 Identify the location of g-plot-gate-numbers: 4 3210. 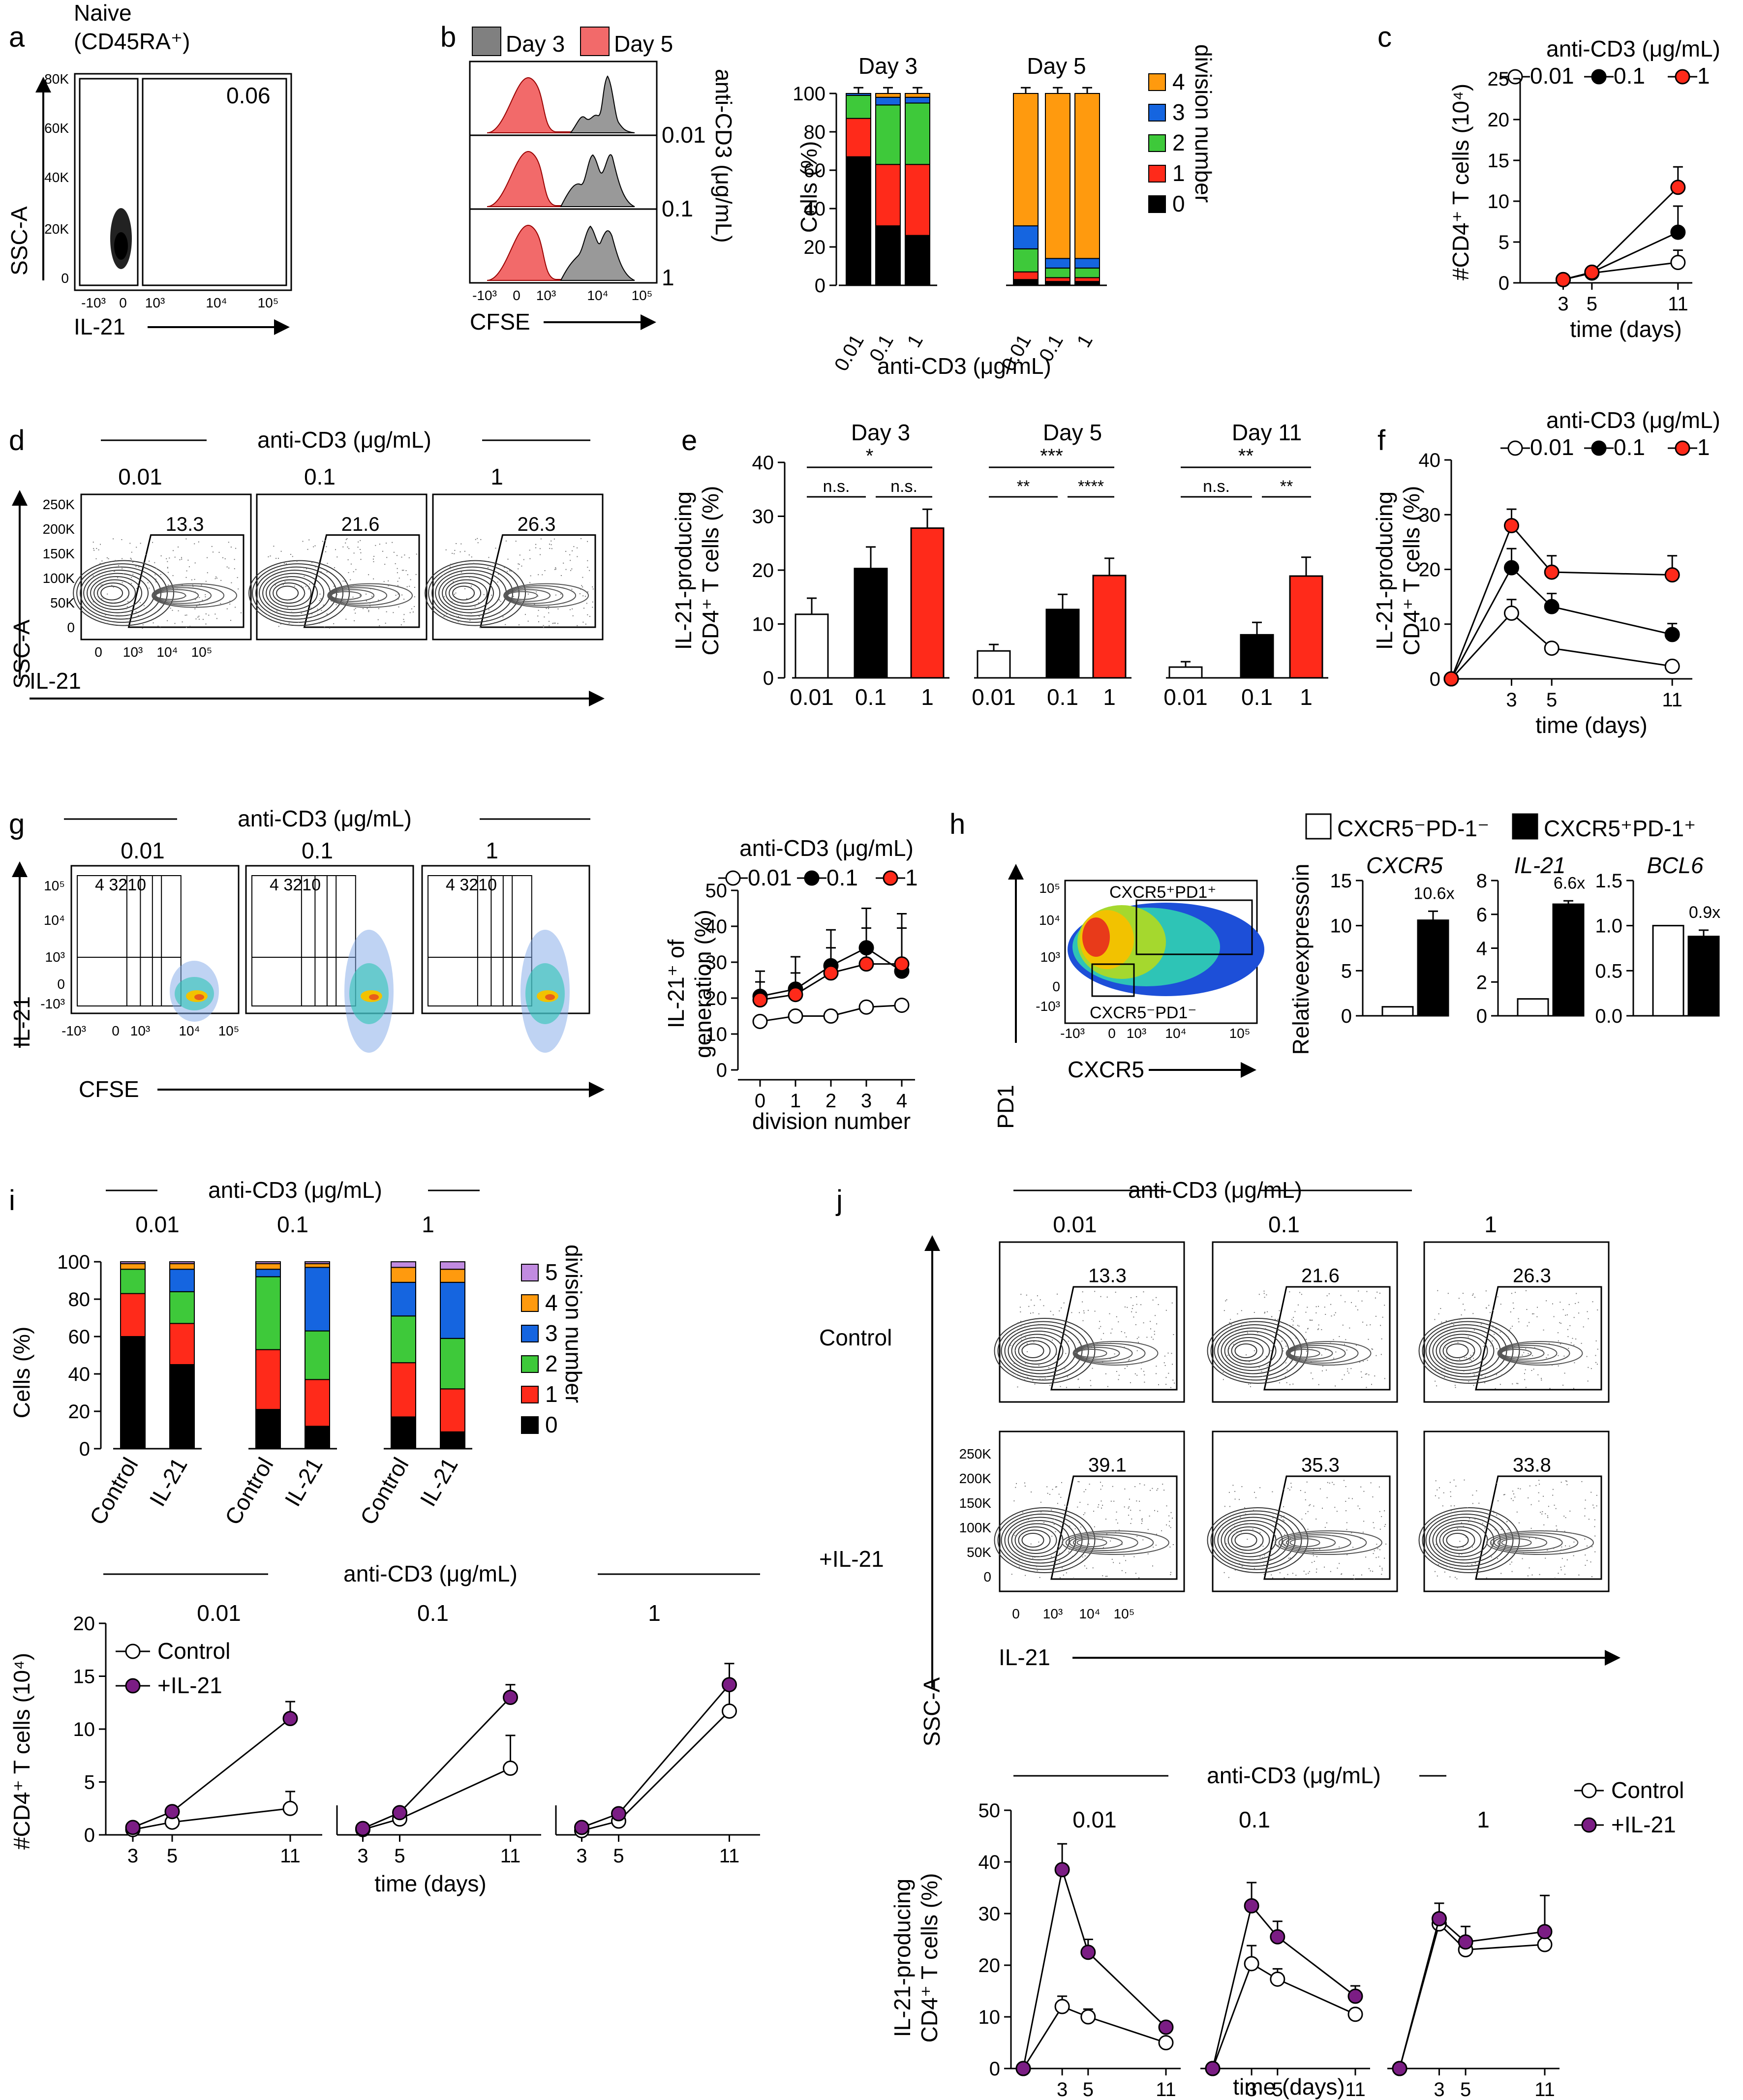
(295, 885).